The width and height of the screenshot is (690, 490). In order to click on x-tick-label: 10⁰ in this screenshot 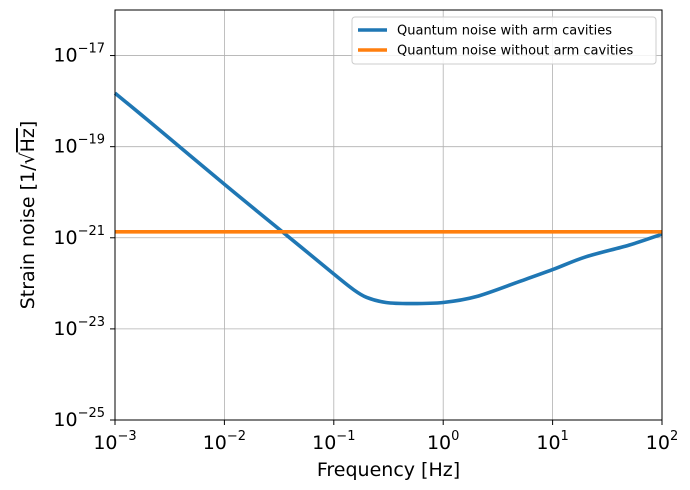, I will do `click(443, 441)`.